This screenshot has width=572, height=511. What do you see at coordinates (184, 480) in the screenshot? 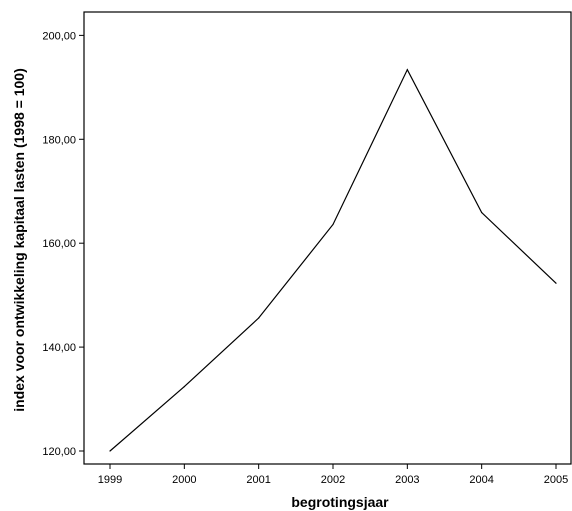
I see `x-tick-label: 2000` at bounding box center [184, 480].